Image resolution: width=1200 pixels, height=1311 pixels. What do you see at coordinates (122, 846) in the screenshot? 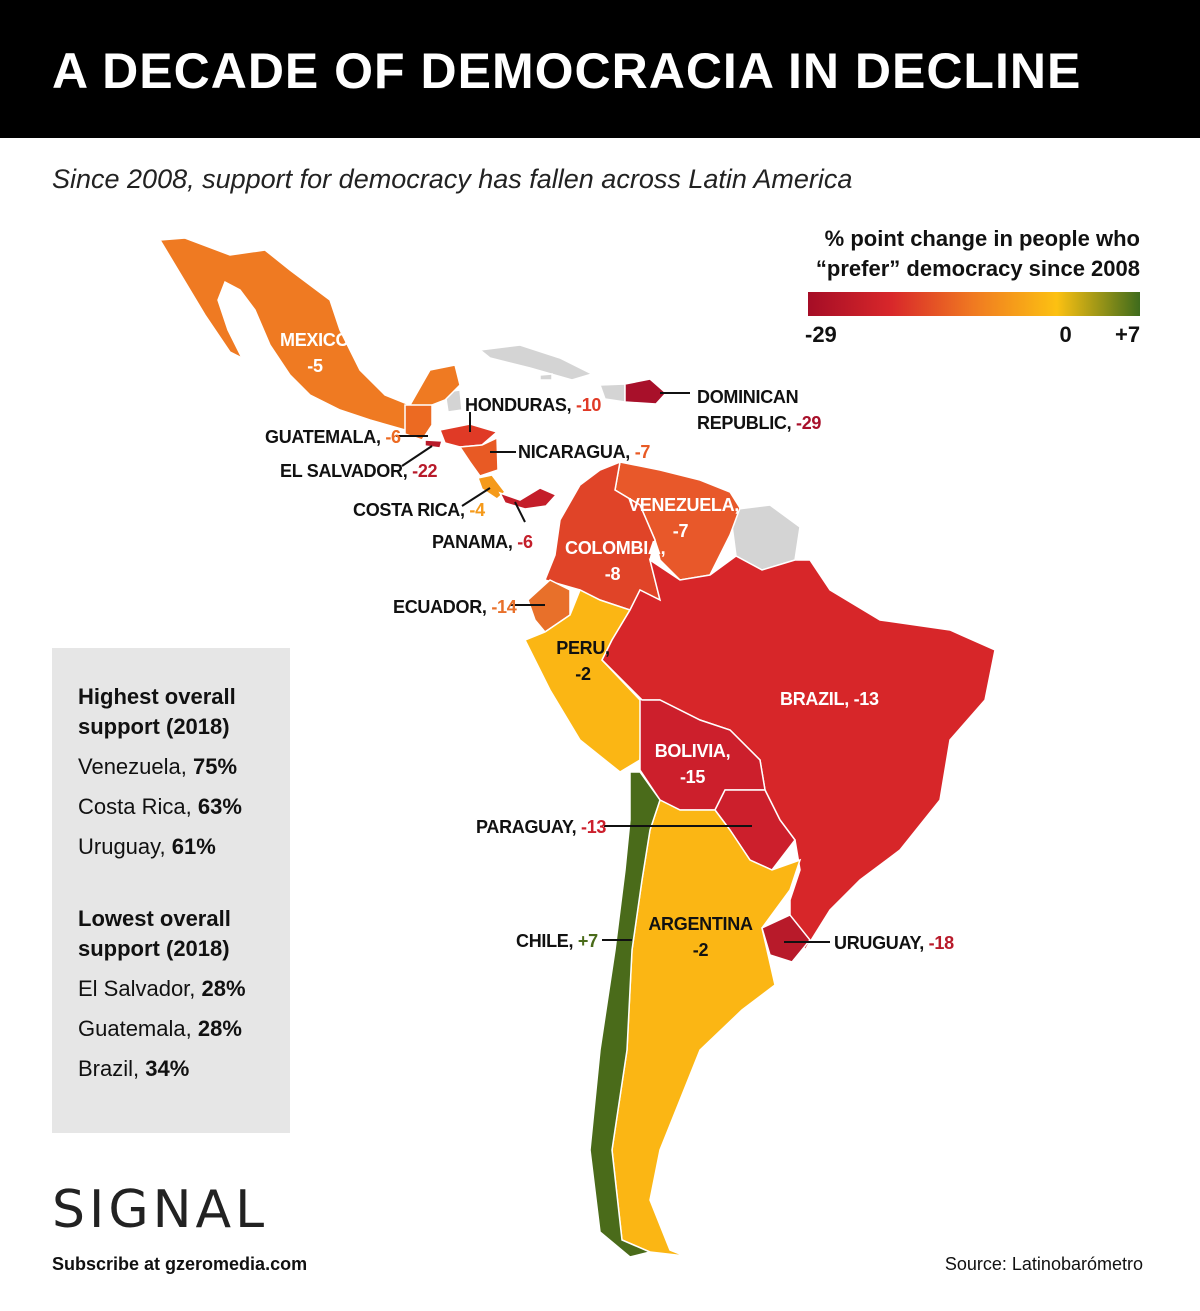
I see `item-name: Uruguay,` at bounding box center [122, 846].